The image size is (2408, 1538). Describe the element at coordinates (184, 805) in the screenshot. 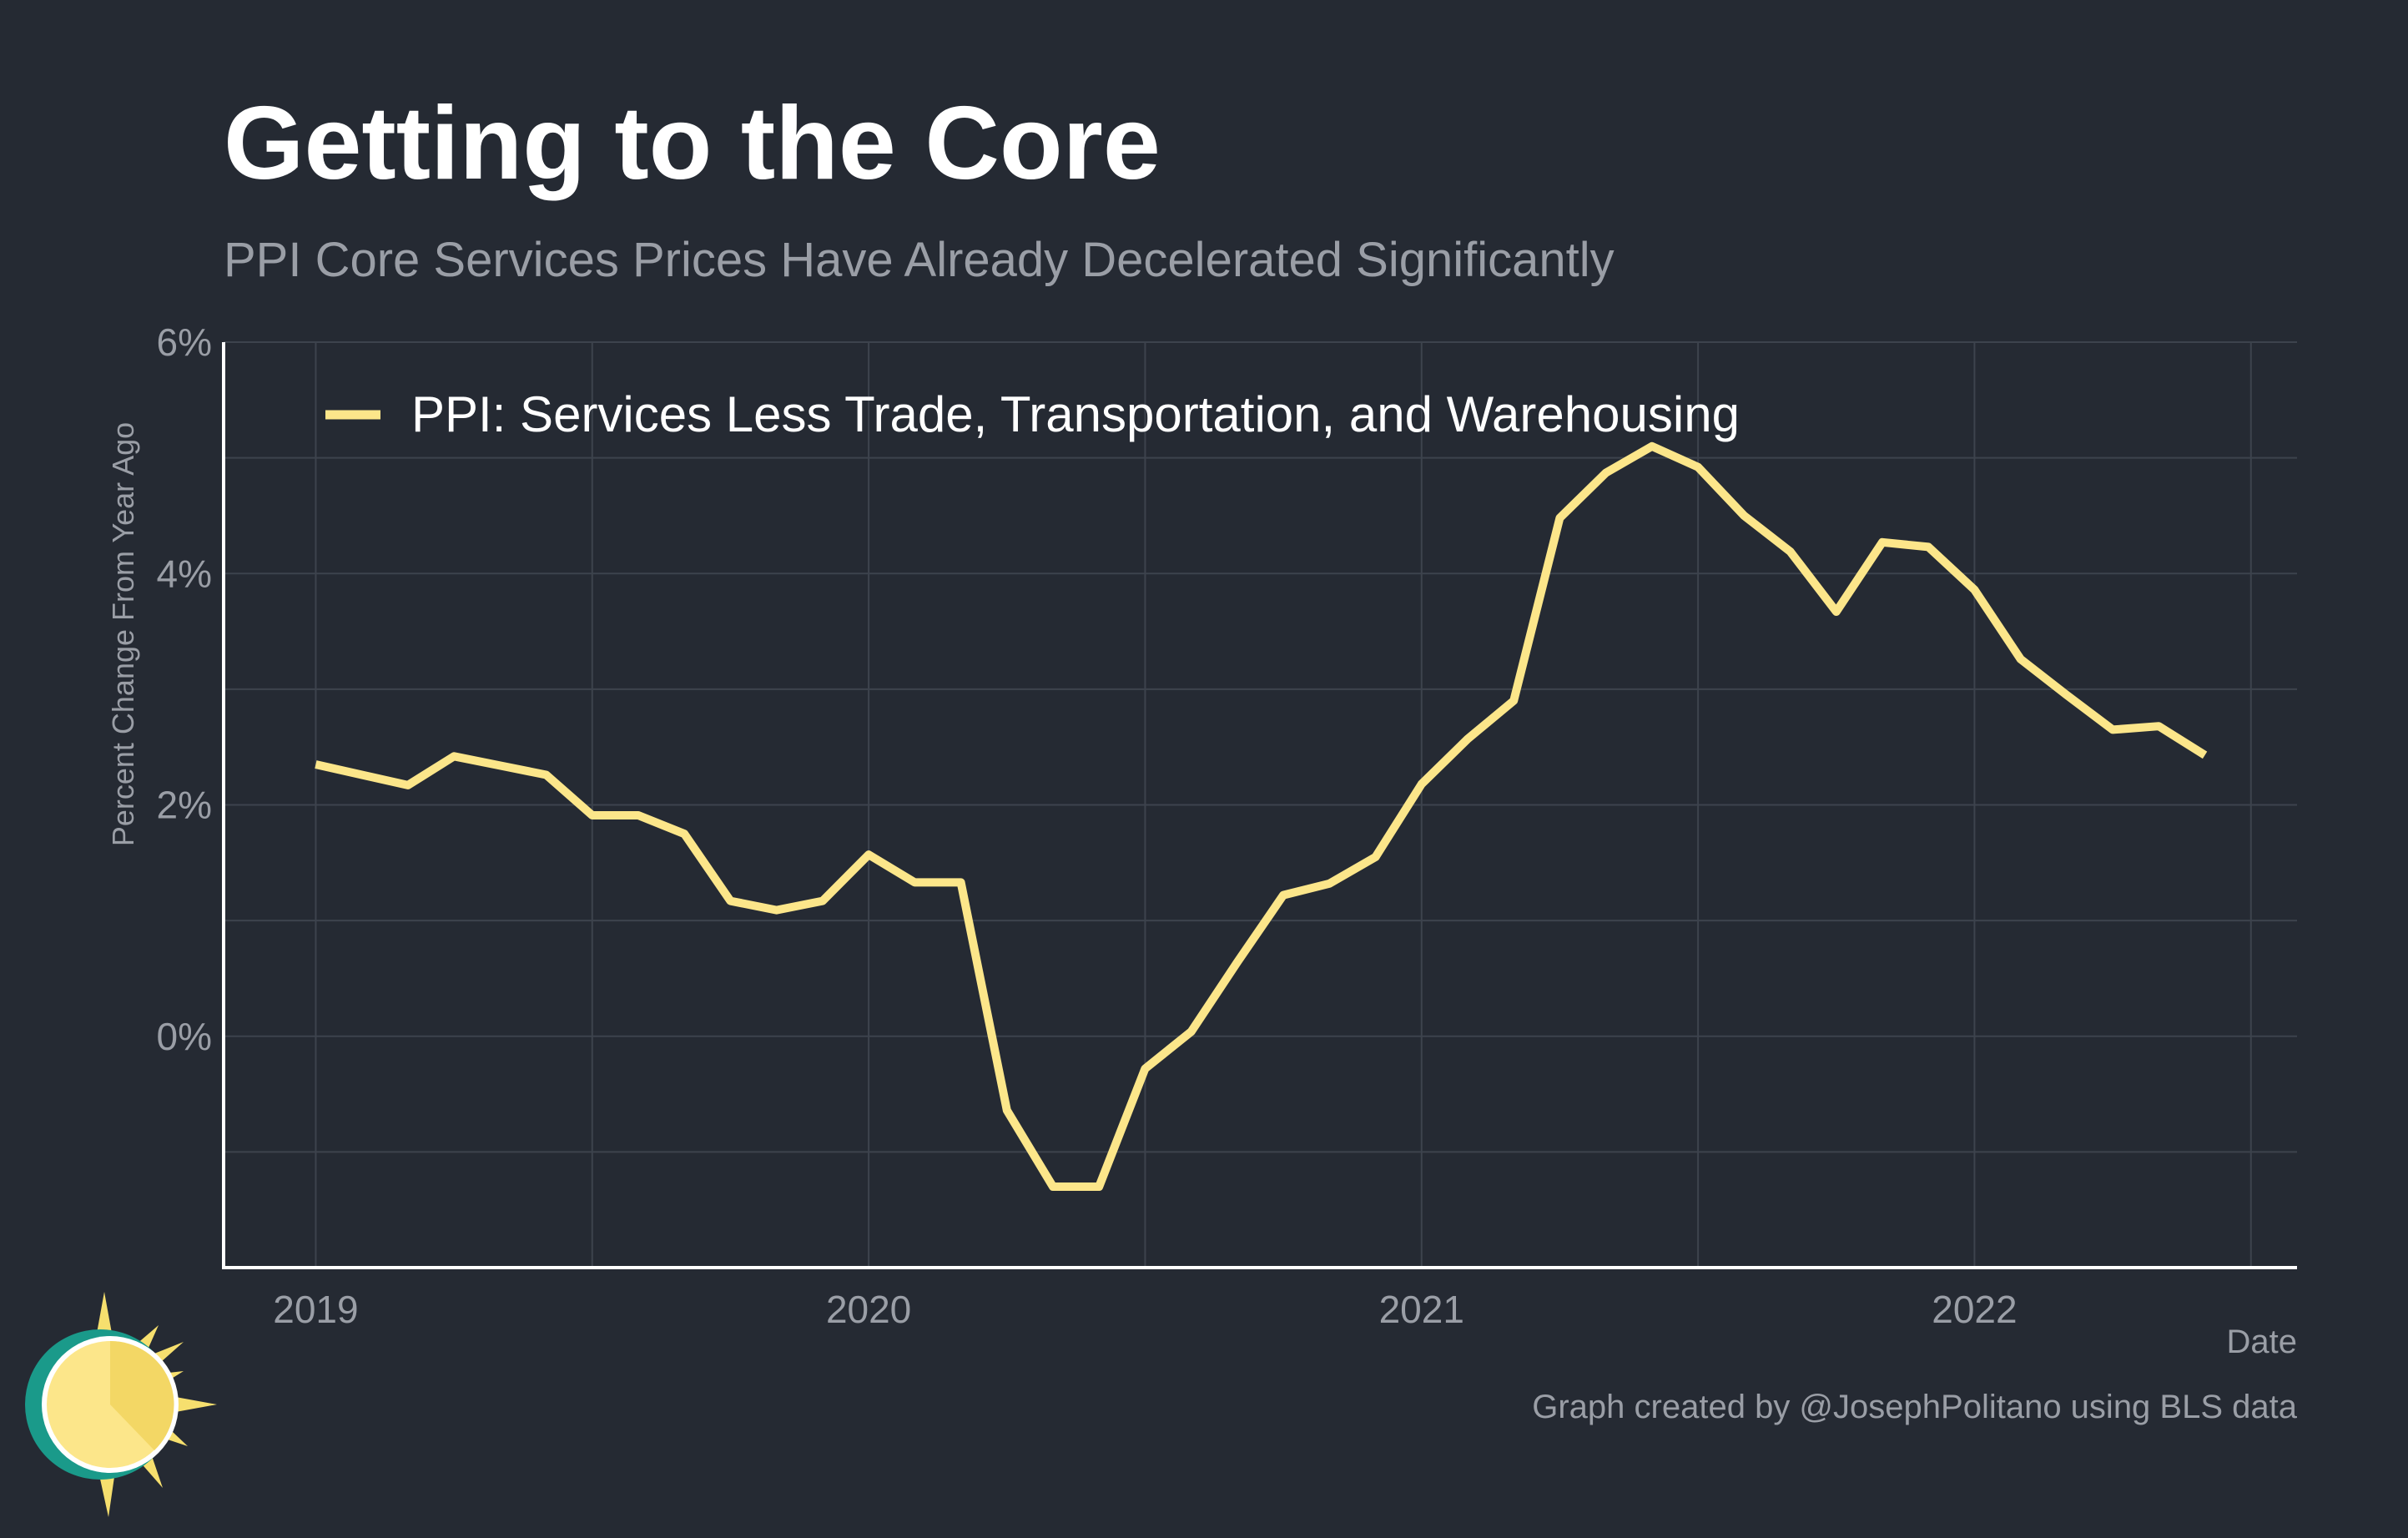

I see `y-tick-label: 2%` at that location.